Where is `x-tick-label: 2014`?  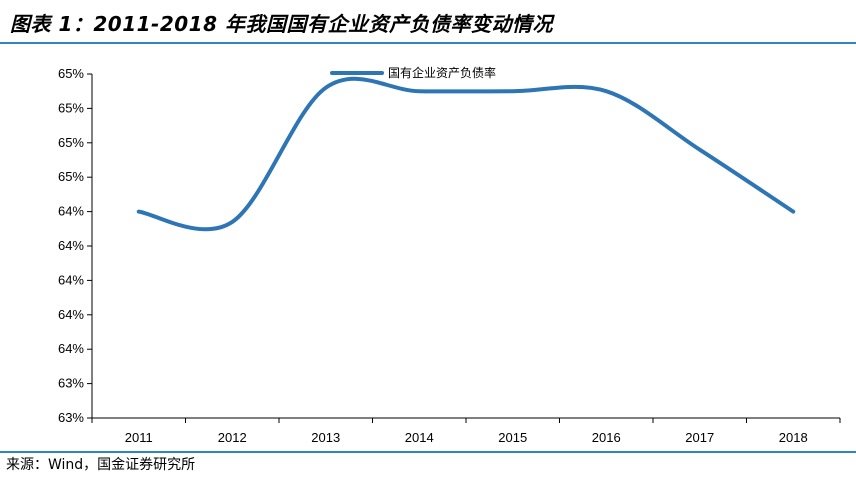
x-tick-label: 2014 is located at coordinates (419, 437).